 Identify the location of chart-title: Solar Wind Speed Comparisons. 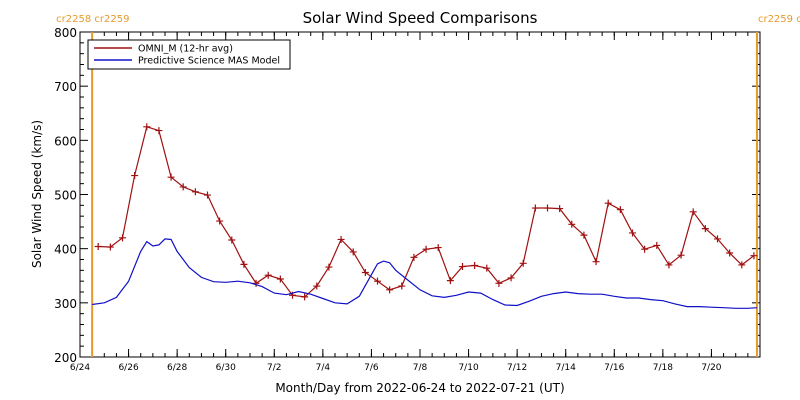
(420, 18).